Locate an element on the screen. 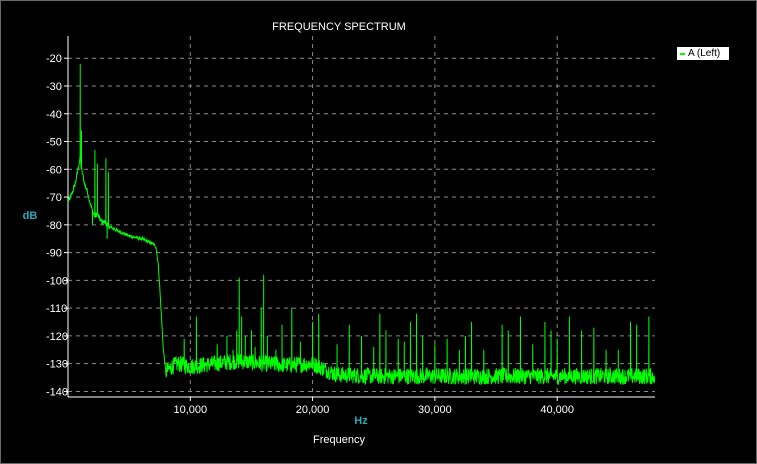  x-axis-unit-label: Hz is located at coordinates (361, 421).